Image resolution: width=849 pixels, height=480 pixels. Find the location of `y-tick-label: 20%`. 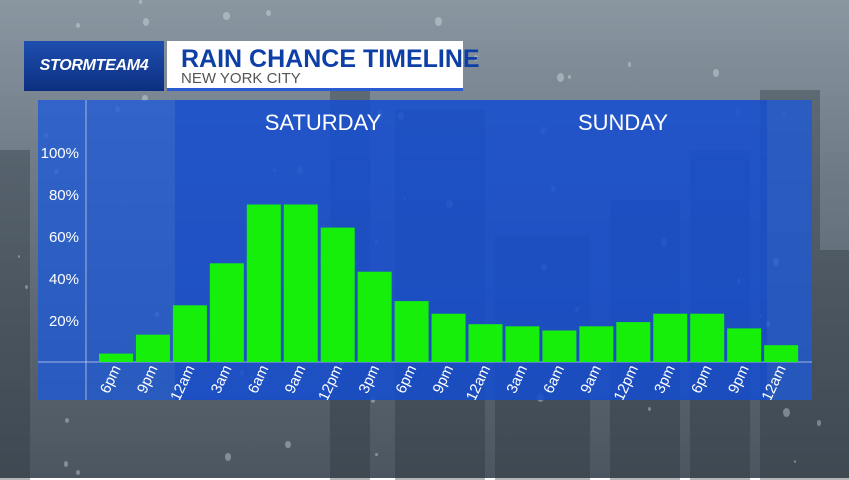

y-tick-label: 20% is located at coordinates (64, 321).